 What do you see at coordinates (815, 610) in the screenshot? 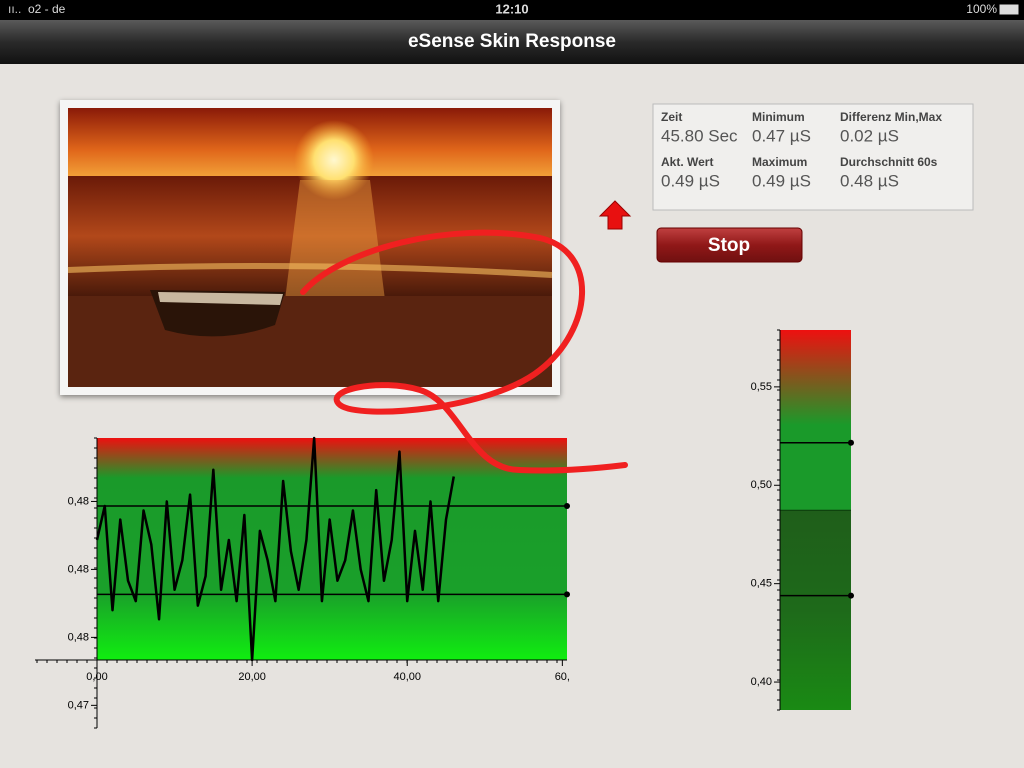
I see `gauge-bar` at bounding box center [815, 610].